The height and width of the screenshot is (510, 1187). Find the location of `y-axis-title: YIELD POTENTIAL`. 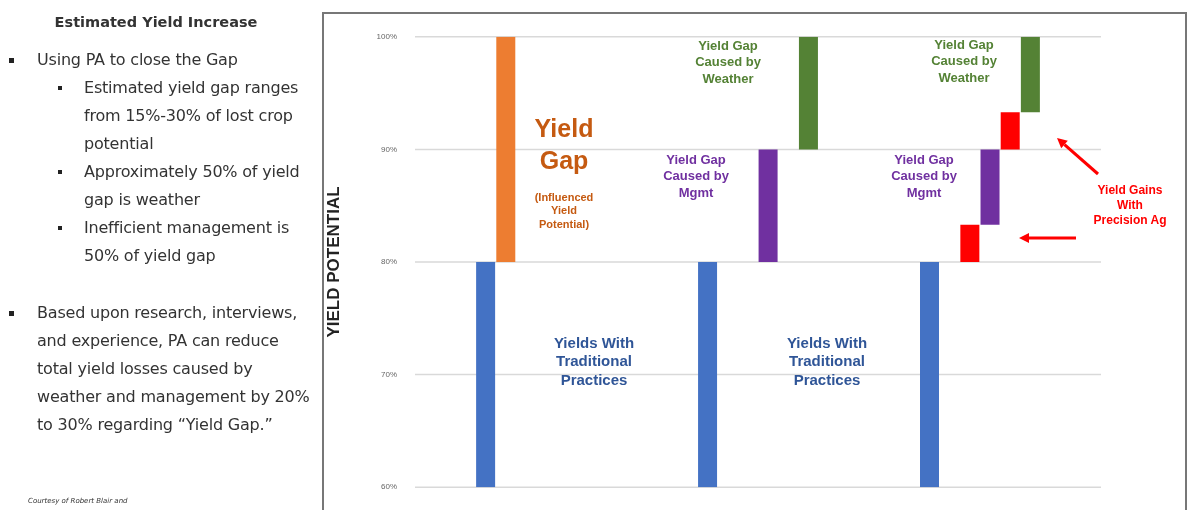

y-axis-title: YIELD POTENTIAL is located at coordinates (333, 262).